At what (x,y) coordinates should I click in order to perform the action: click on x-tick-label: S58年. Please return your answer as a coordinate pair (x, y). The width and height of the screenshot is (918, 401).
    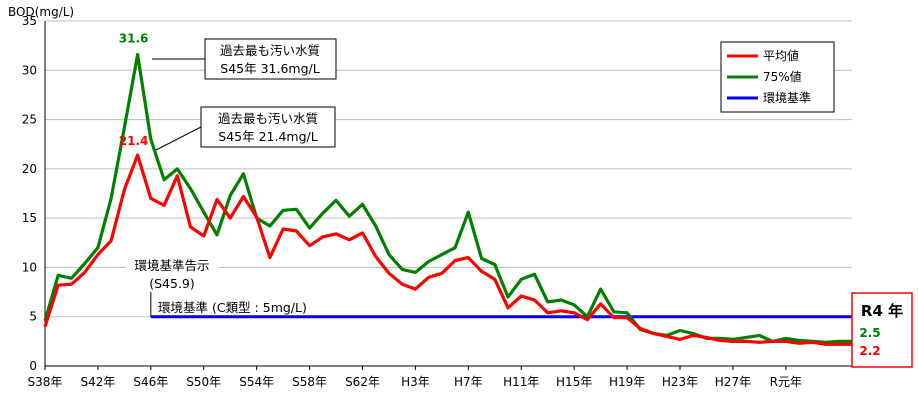
    Looking at the image, I should click on (309, 382).